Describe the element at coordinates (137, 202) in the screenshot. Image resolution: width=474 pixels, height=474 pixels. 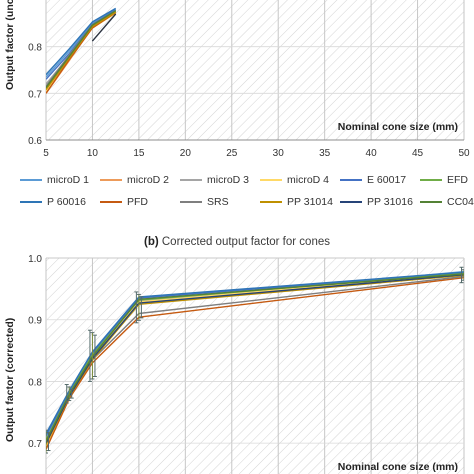
I see `legend-label: PFD` at that location.